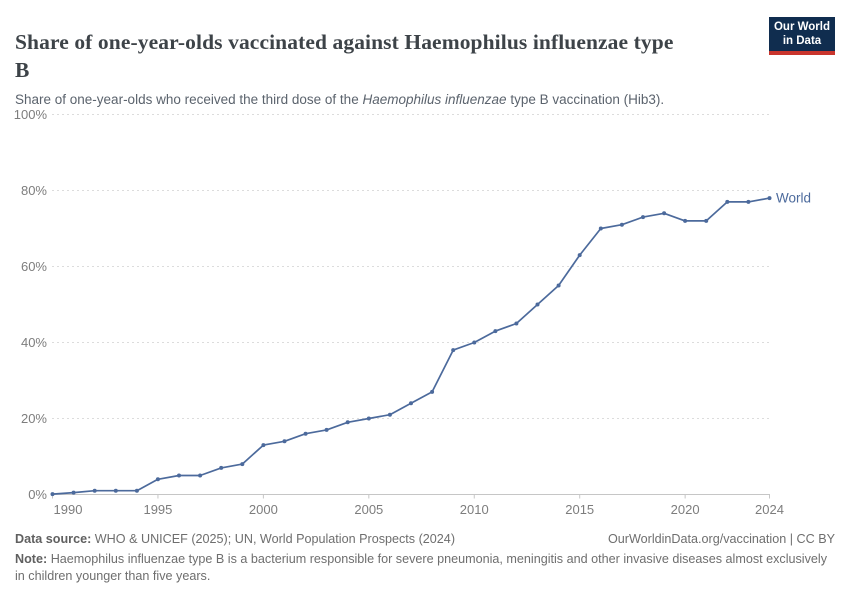 This screenshot has height=600, width=850. Describe the element at coordinates (793, 198) in the screenshot. I see `world-series-label: World` at that location.